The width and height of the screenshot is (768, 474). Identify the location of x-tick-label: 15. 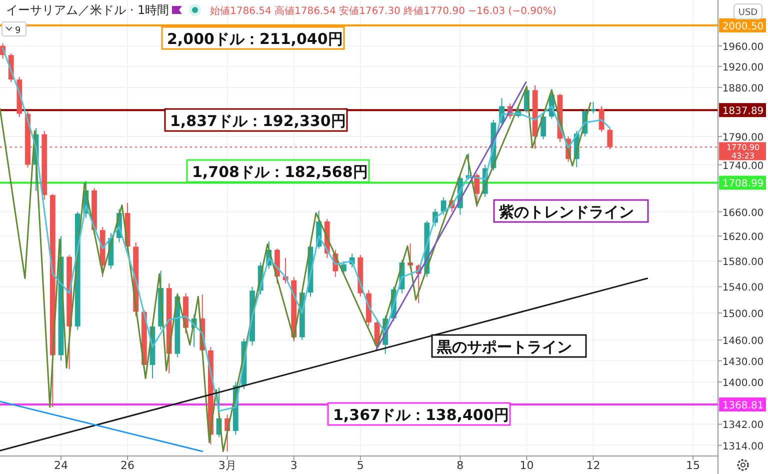
(693, 465).